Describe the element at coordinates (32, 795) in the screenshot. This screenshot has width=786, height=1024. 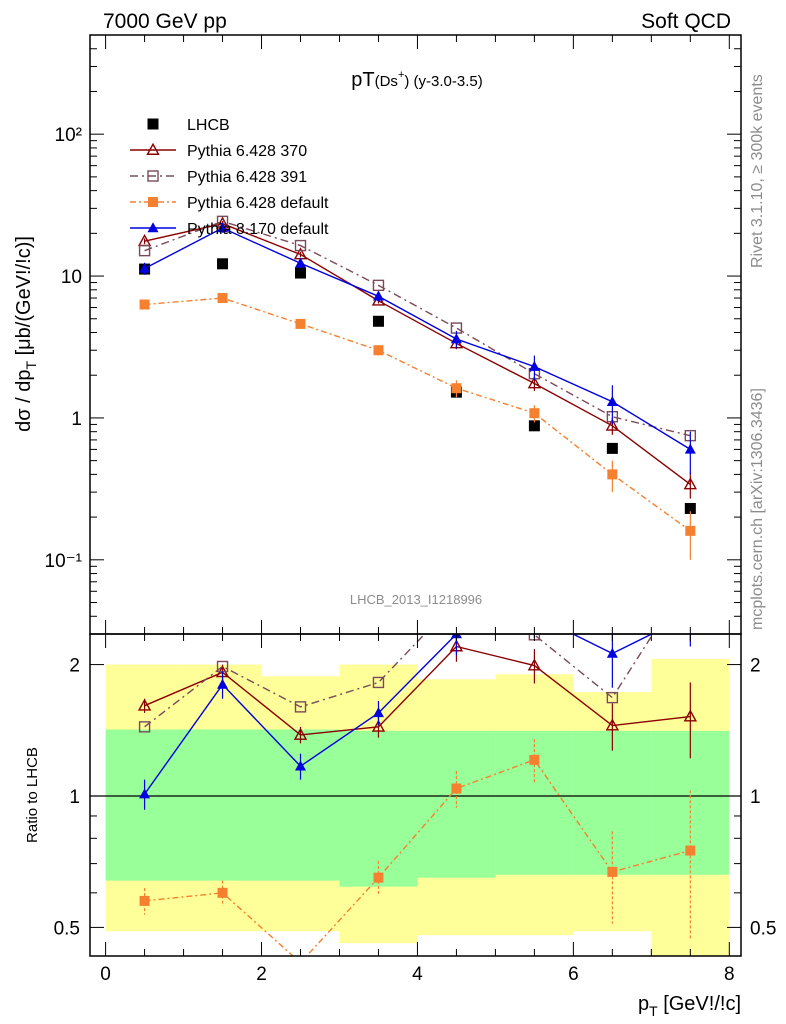
I see `ratio-y-label: Ratio to LHCB` at that location.